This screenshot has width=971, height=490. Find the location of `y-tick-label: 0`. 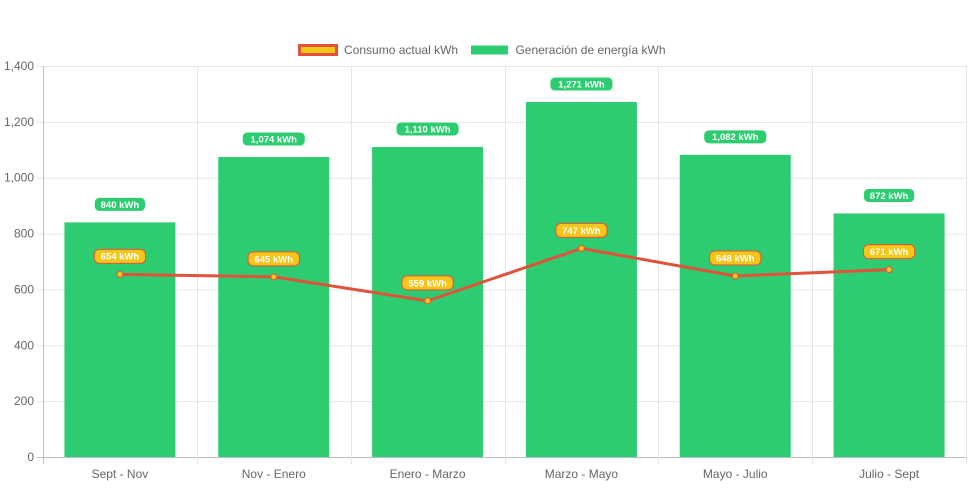

y-tick-label: 0 is located at coordinates (30, 457).